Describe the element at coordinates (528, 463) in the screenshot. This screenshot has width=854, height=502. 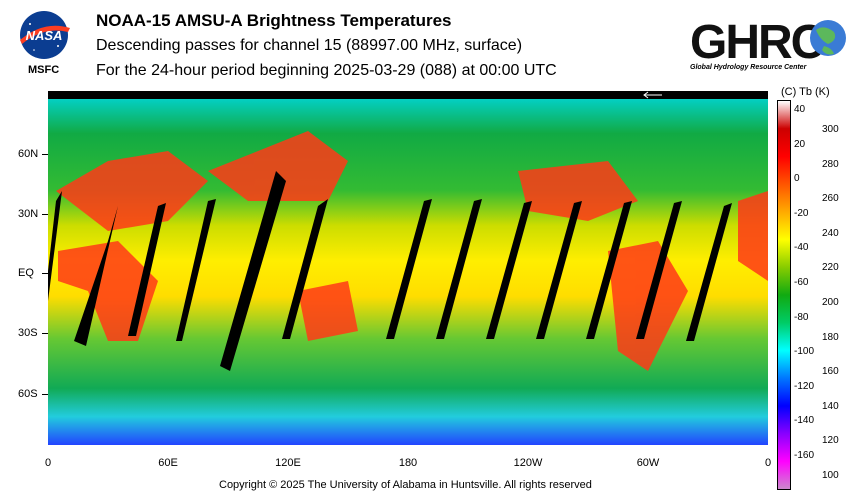
I see `lon-label: 120W` at that location.